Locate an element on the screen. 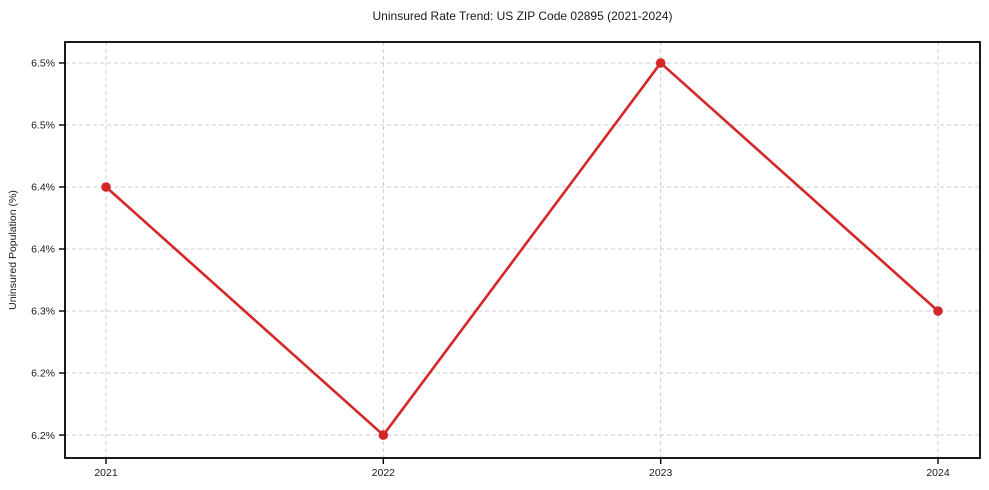 Image resolution: width=989 pixels, height=490 pixels. x-tick-label: 2023 is located at coordinates (661, 473).